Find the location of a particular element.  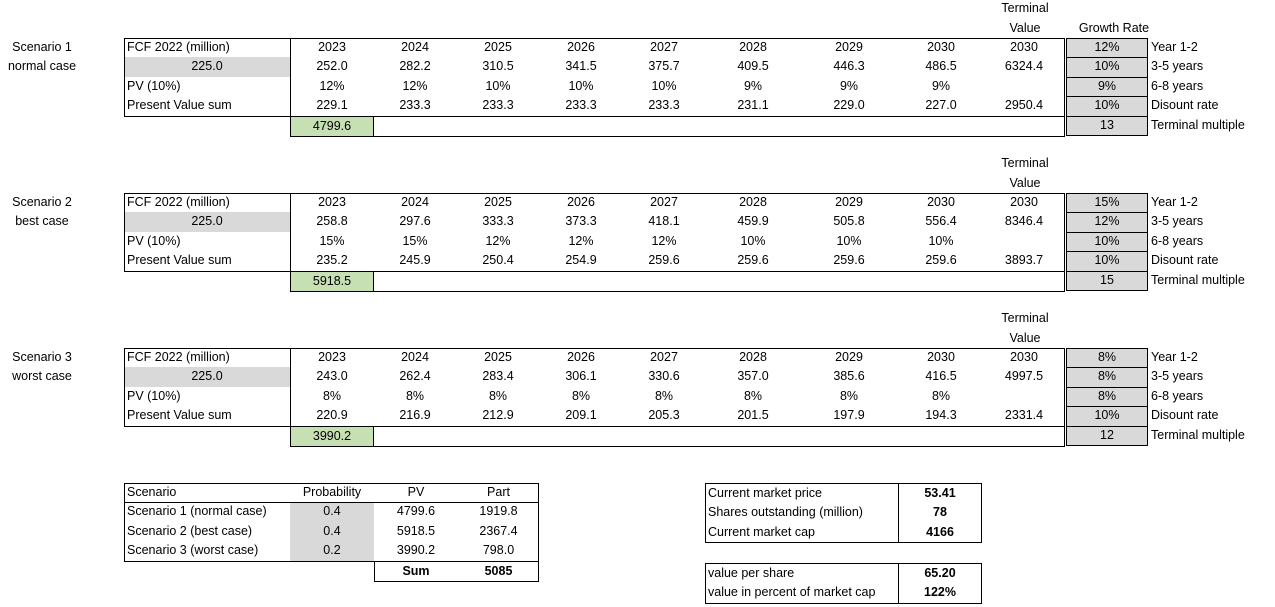

summary-probability: 0.4 is located at coordinates (332, 511).